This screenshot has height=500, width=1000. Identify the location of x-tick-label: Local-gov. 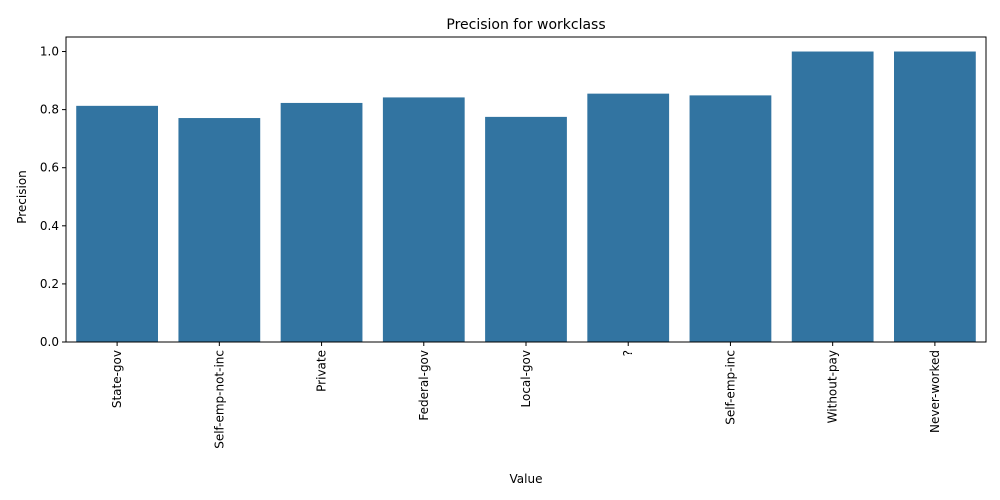
(526, 379).